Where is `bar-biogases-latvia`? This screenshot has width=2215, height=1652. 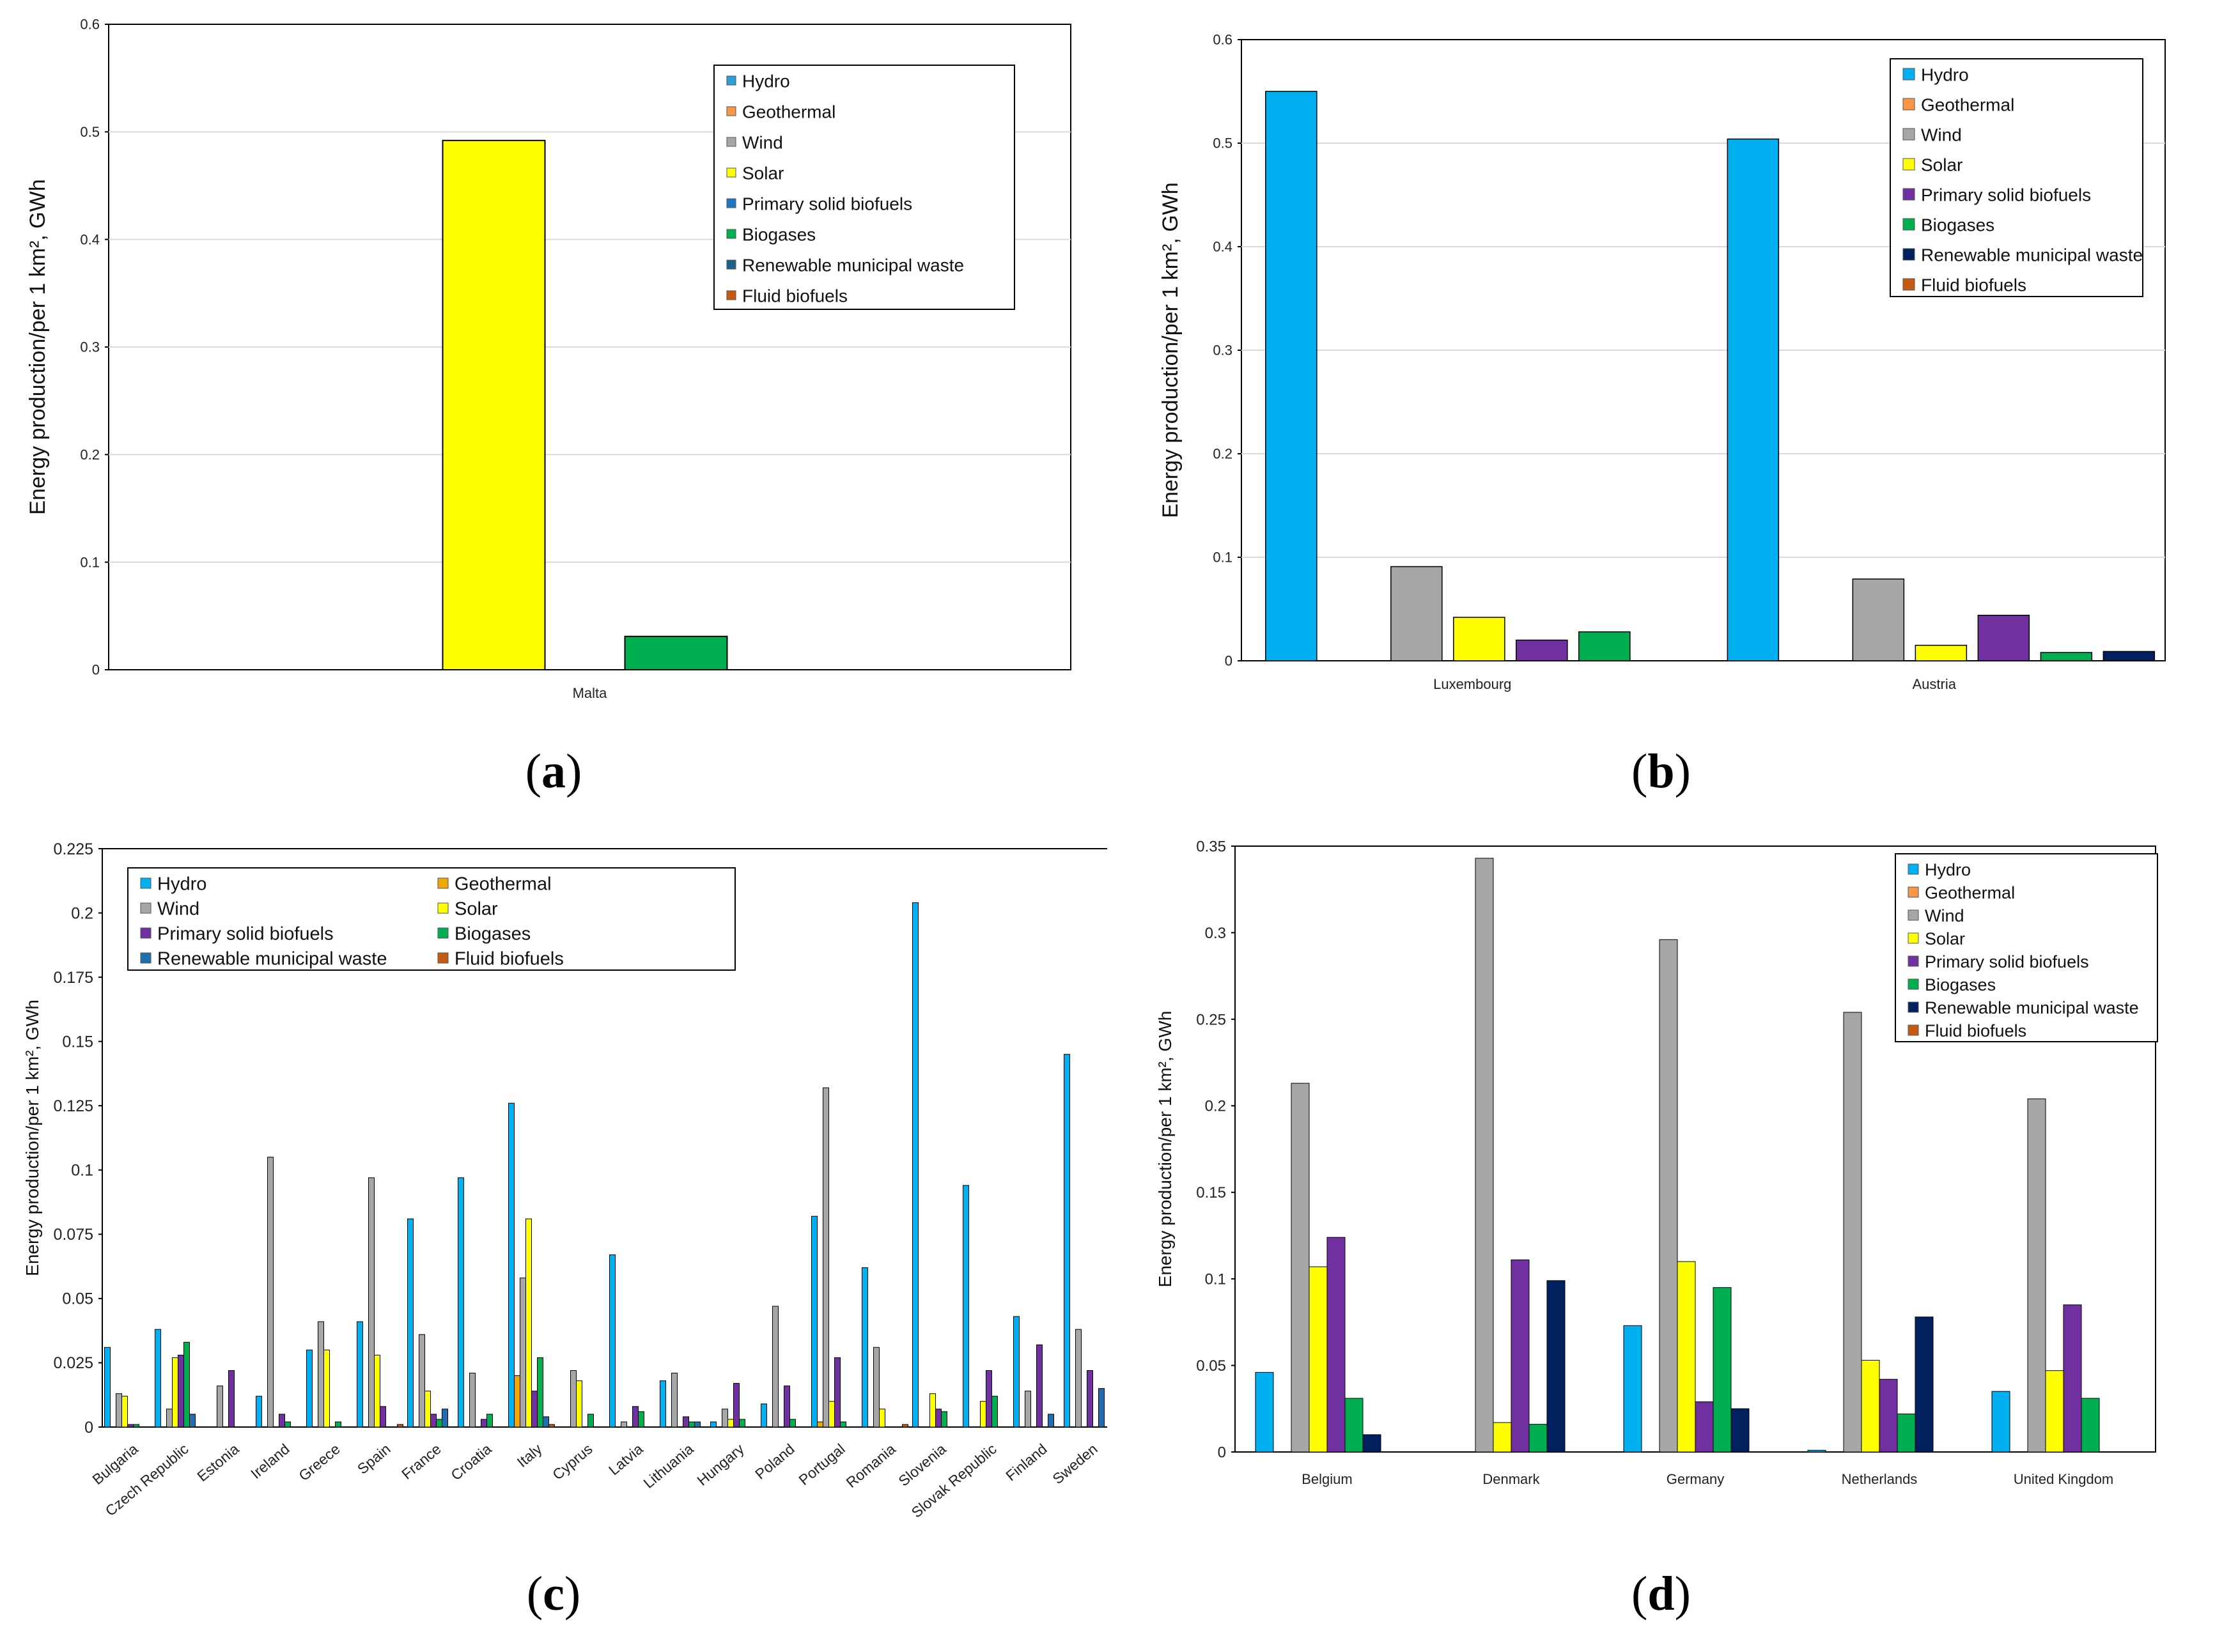
bar-biogases-latvia is located at coordinates (641, 1419).